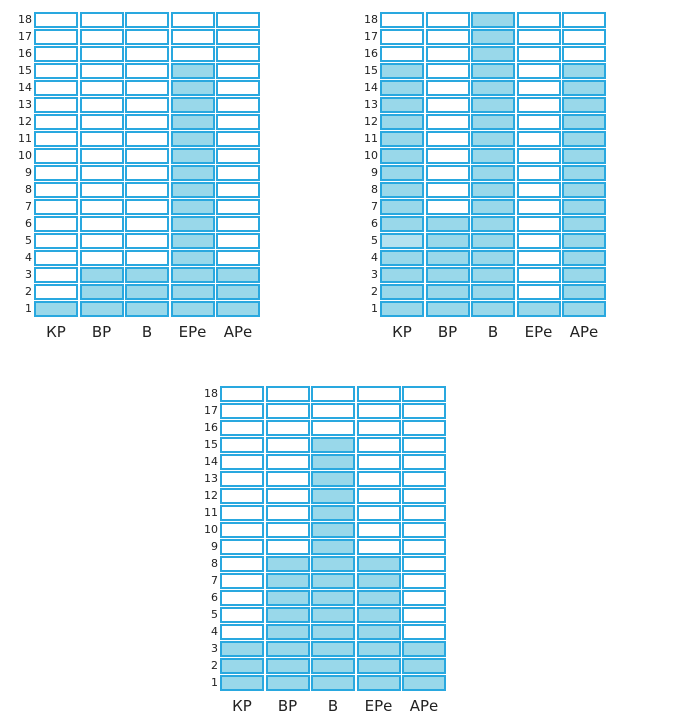 The height and width of the screenshot is (724, 700). Describe the element at coordinates (28, 206) in the screenshot. I see `row-number: 7` at that location.